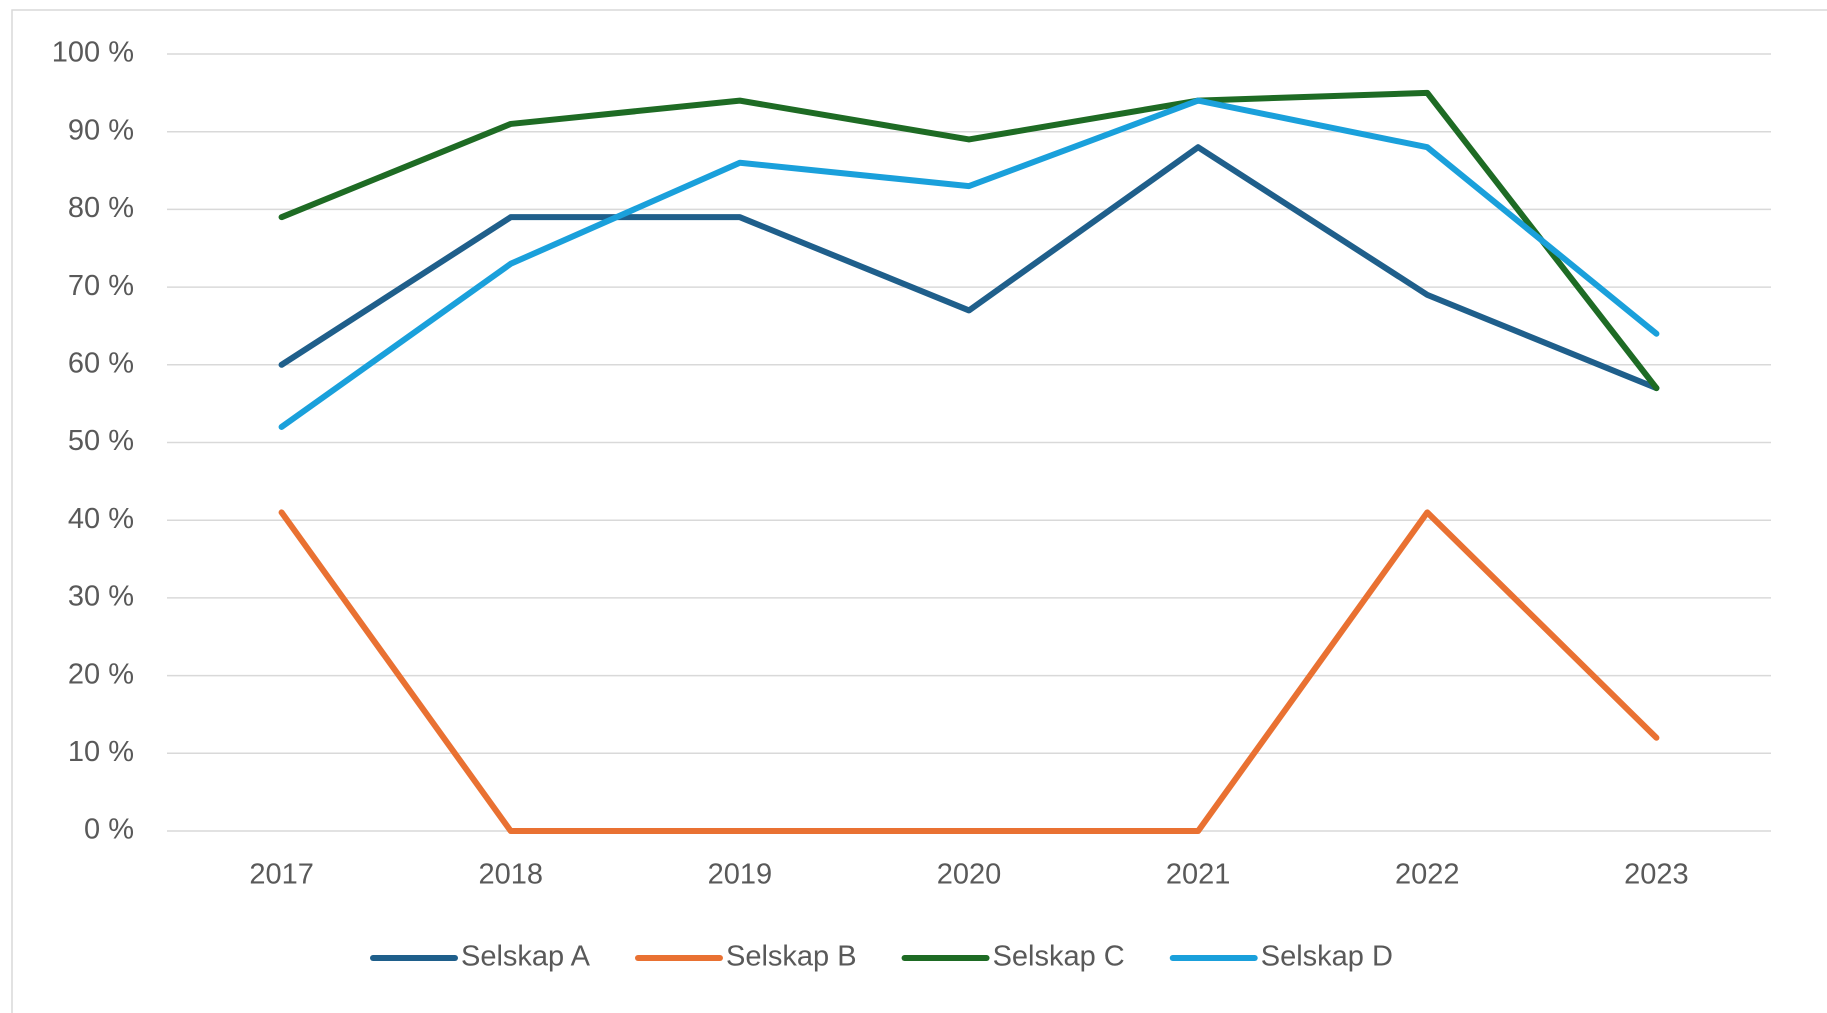 The image size is (1827, 1013). Describe the element at coordinates (969, 875) in the screenshot. I see `x-tick-label: 2020` at that location.